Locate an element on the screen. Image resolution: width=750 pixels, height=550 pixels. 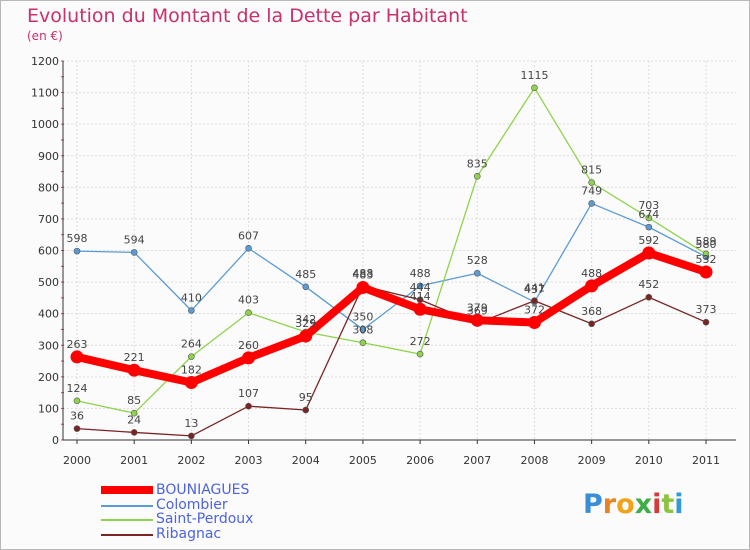
y-tick-label: 800 is located at coordinates (48, 187).